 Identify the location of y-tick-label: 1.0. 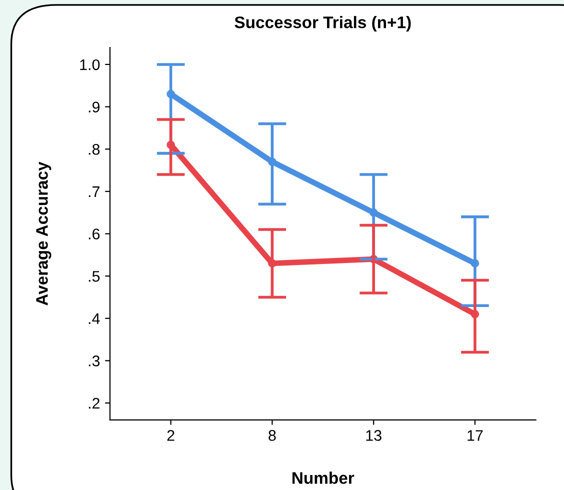
(90, 64).